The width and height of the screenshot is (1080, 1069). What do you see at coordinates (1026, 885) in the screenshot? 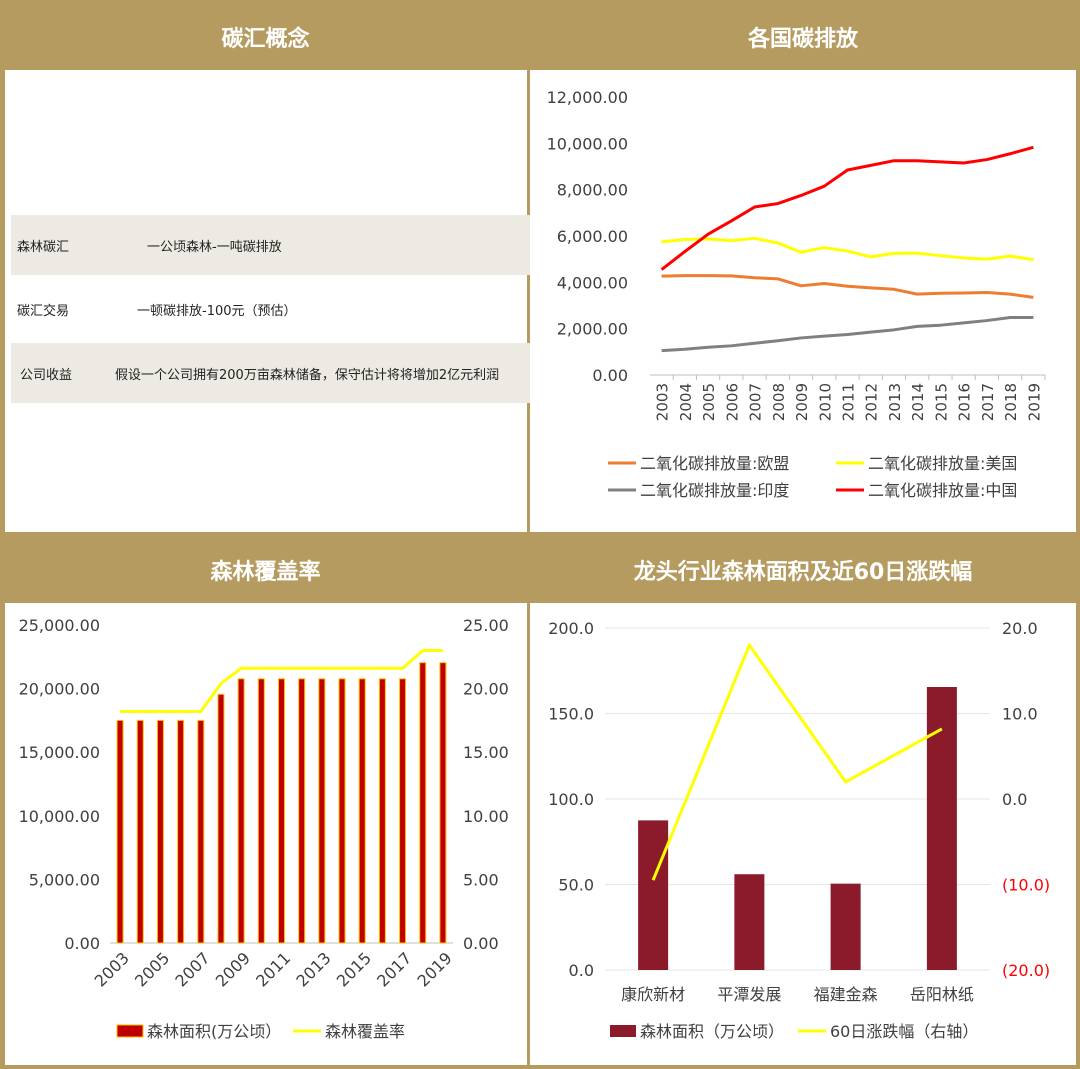
I see `y2-tick-label: (10.0)` at bounding box center [1026, 885].